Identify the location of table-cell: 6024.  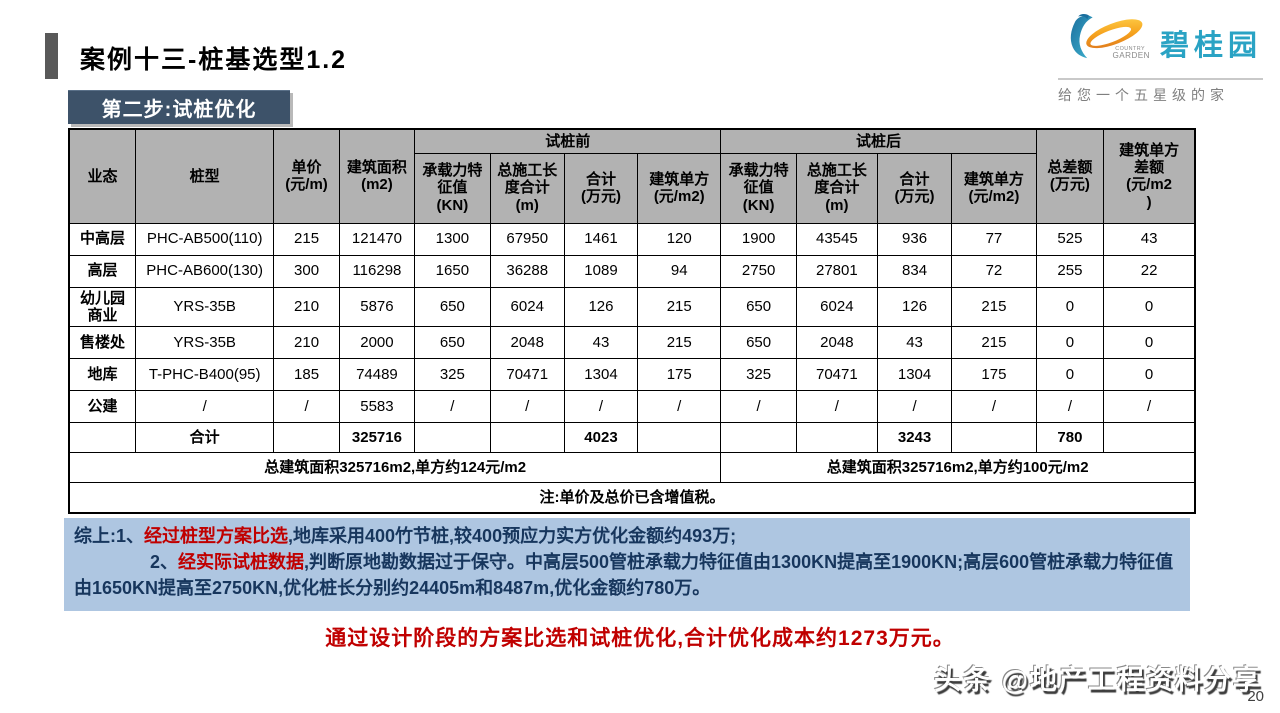
(836, 306).